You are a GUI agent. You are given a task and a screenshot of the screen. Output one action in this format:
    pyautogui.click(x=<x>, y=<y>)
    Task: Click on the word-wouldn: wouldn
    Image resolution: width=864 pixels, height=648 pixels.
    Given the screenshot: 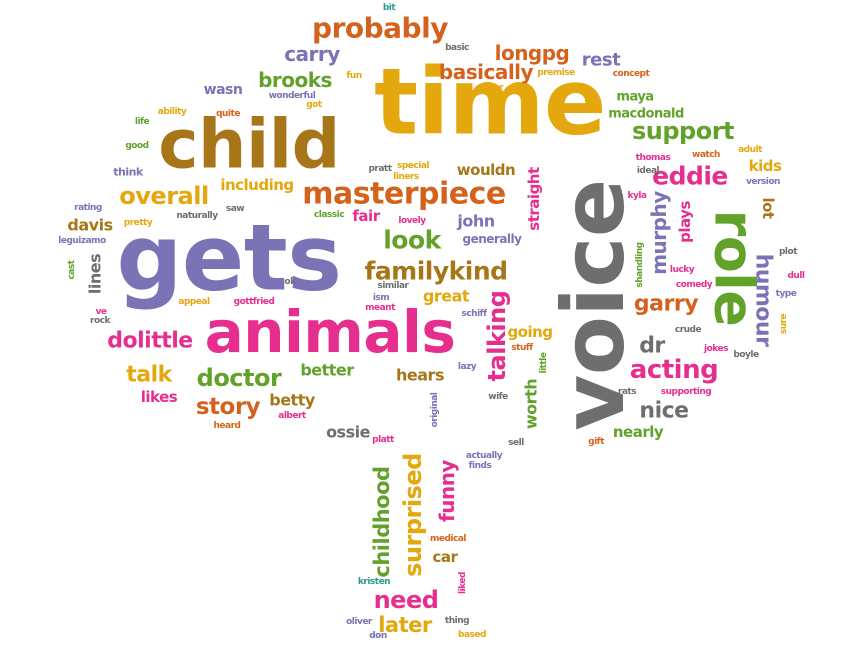 What is the action you would take?
    pyautogui.click(x=486, y=170)
    